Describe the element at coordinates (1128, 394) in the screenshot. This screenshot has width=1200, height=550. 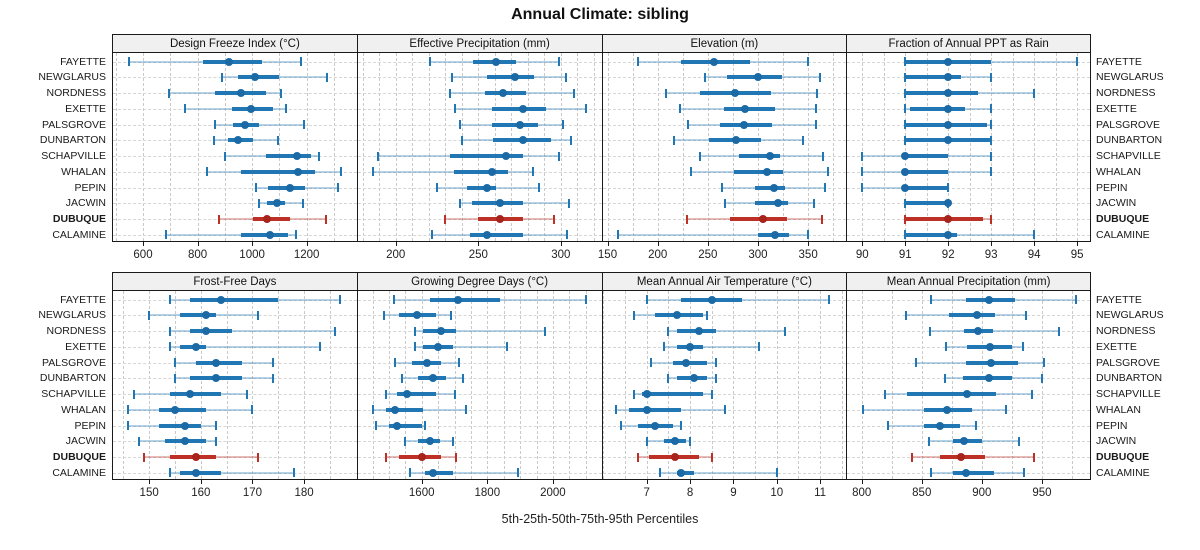
I see `row-label-right: SCHAPVILLE` at that location.